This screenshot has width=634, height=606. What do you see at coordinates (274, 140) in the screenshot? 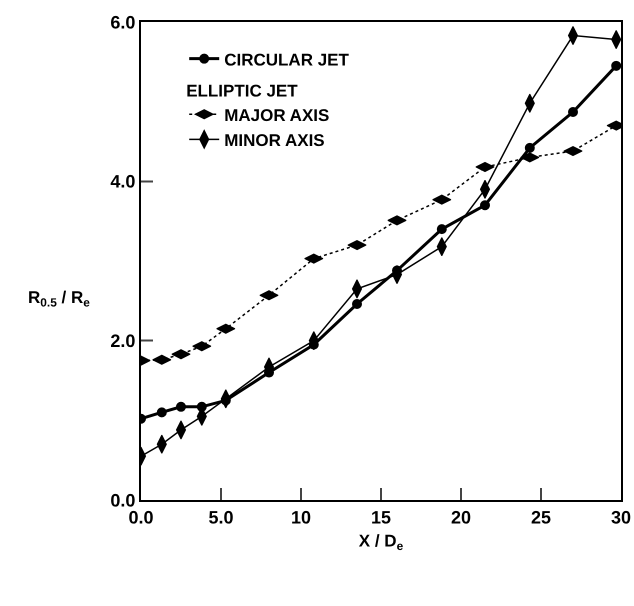
I see `legend-label: MINOR AXIS` at bounding box center [274, 140].